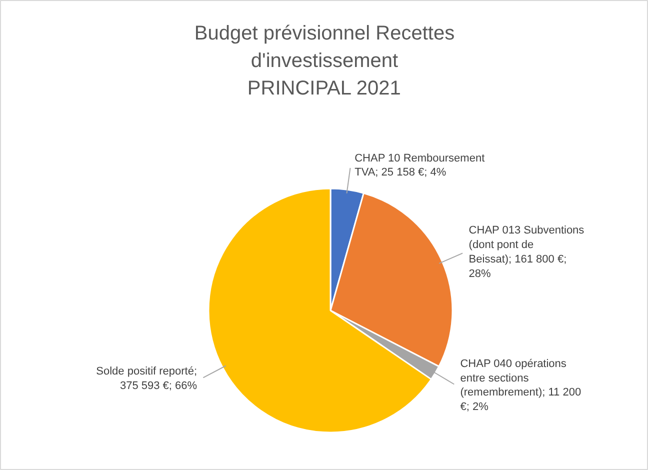  Describe the element at coordinates (324, 61) in the screenshot. I see `chart-title: Budget prévisionnel Recettes d'investissement PRINCIPAL 2021` at that location.